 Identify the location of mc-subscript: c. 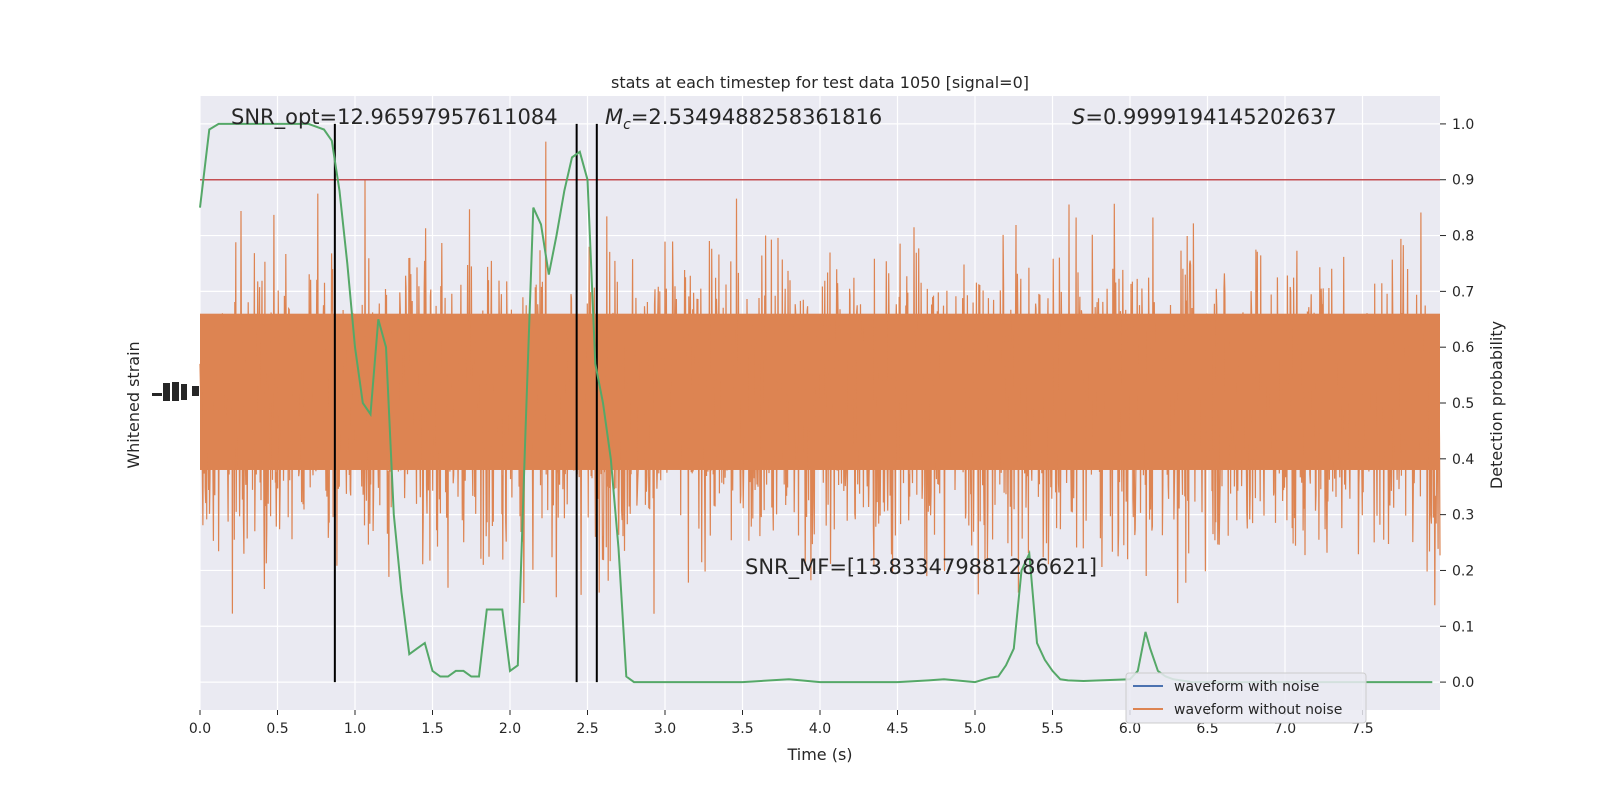
(627, 125).